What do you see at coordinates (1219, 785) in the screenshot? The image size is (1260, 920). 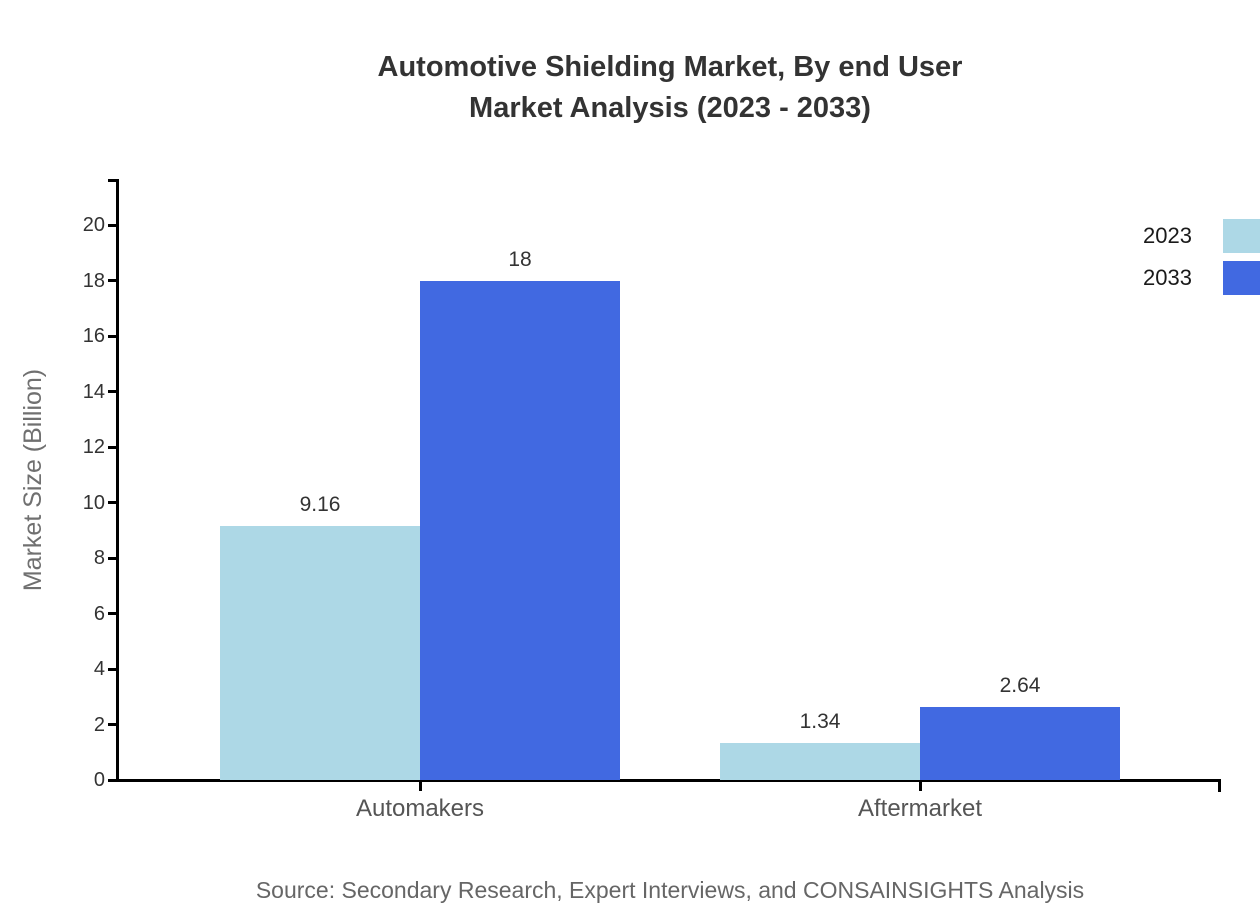 I see `x-axis-end-cap` at bounding box center [1219, 785].